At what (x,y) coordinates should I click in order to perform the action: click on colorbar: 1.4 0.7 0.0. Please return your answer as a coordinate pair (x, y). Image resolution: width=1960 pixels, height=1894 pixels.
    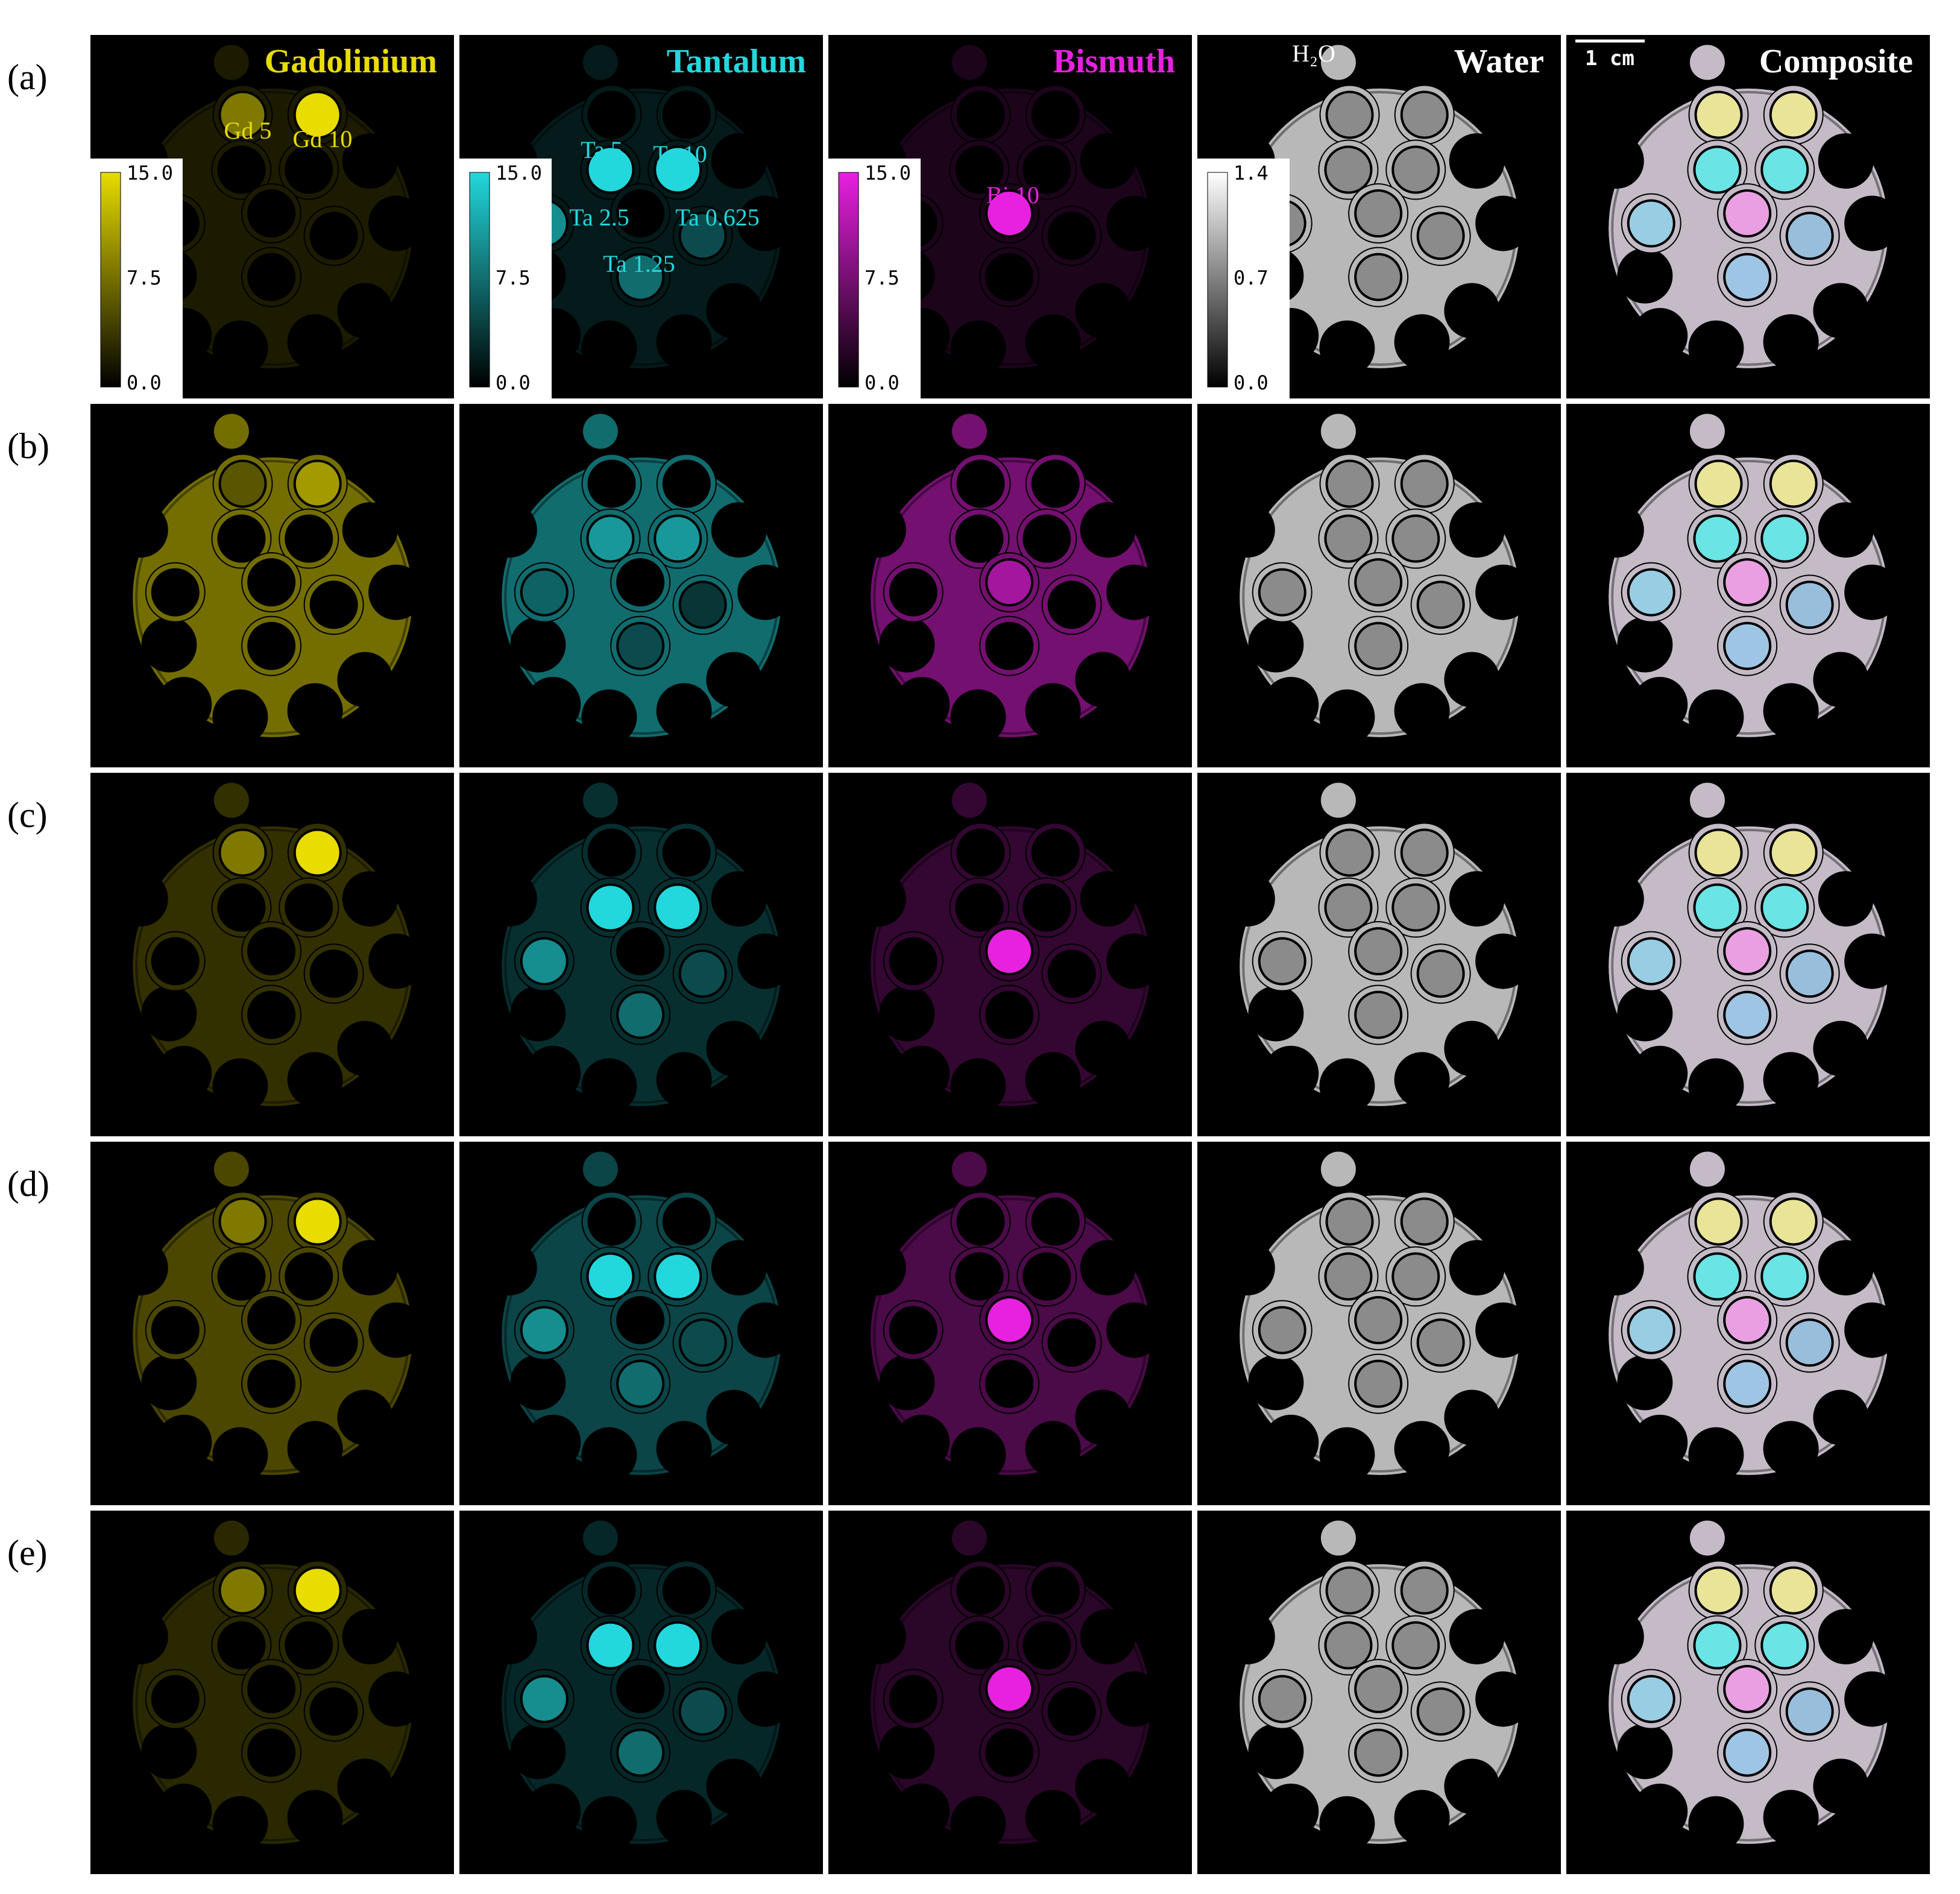
    Looking at the image, I should click on (1244, 278).